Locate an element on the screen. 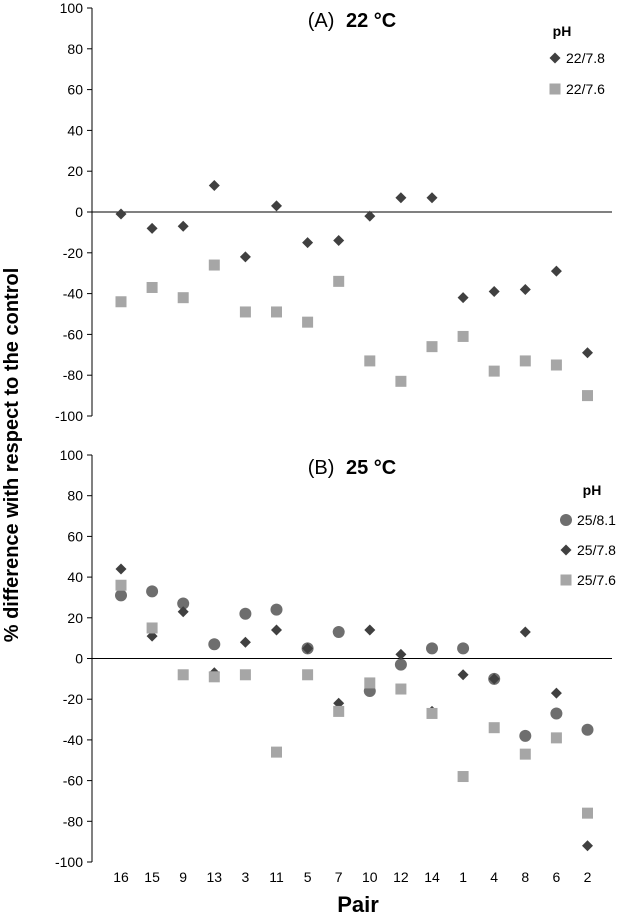 The image size is (628, 919). panel-a-legend-title: pH is located at coordinates (562, 31).